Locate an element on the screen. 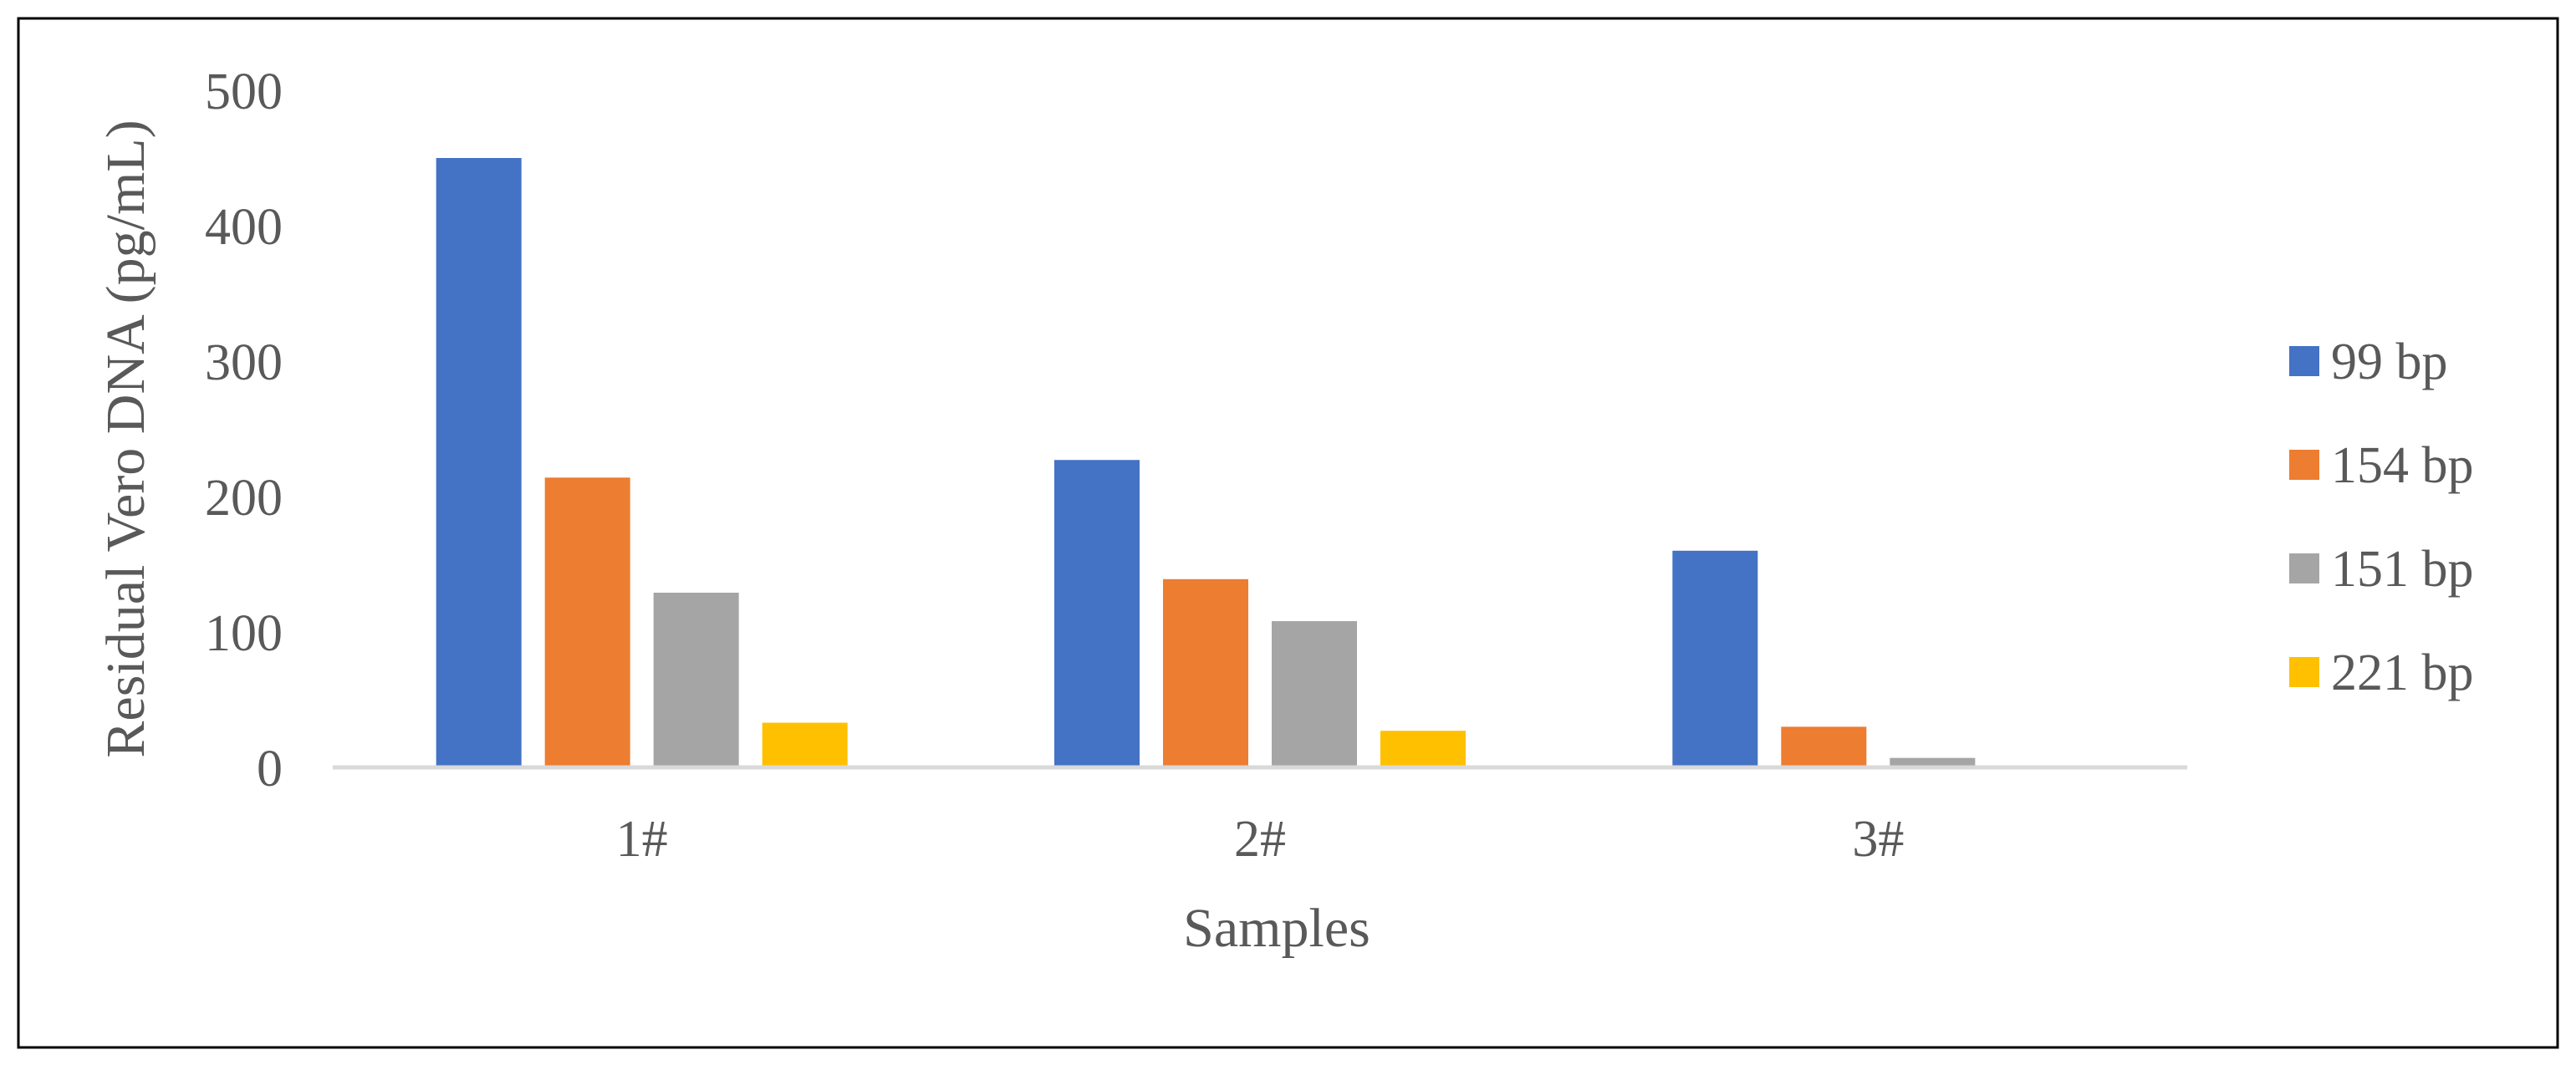 The width and height of the screenshot is (2576, 1070). y-tick-label: 400 is located at coordinates (244, 227).